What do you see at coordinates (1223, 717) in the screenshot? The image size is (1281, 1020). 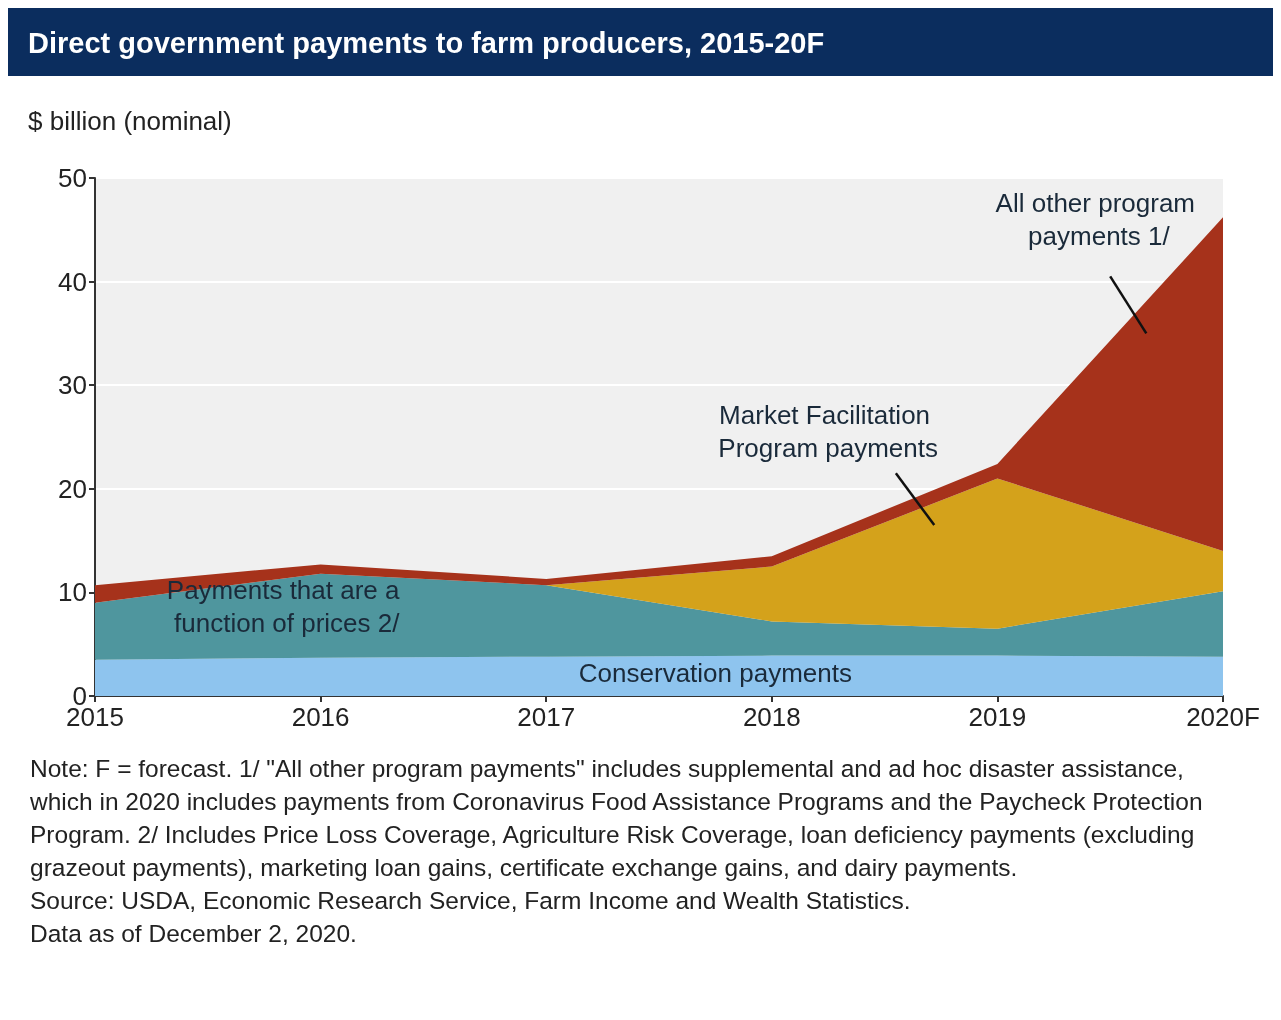 I see `x-tick-label: 2020F` at bounding box center [1223, 717].